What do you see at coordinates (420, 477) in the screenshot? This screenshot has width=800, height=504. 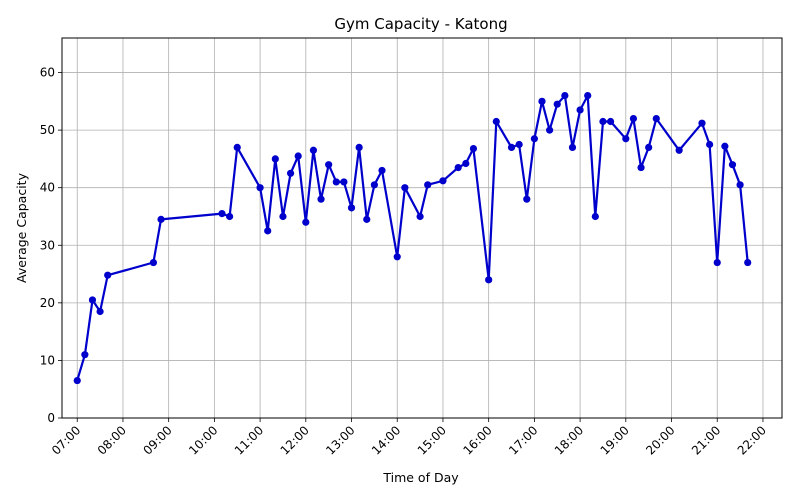 I see `x-axis-label: Time of Day` at bounding box center [420, 477].